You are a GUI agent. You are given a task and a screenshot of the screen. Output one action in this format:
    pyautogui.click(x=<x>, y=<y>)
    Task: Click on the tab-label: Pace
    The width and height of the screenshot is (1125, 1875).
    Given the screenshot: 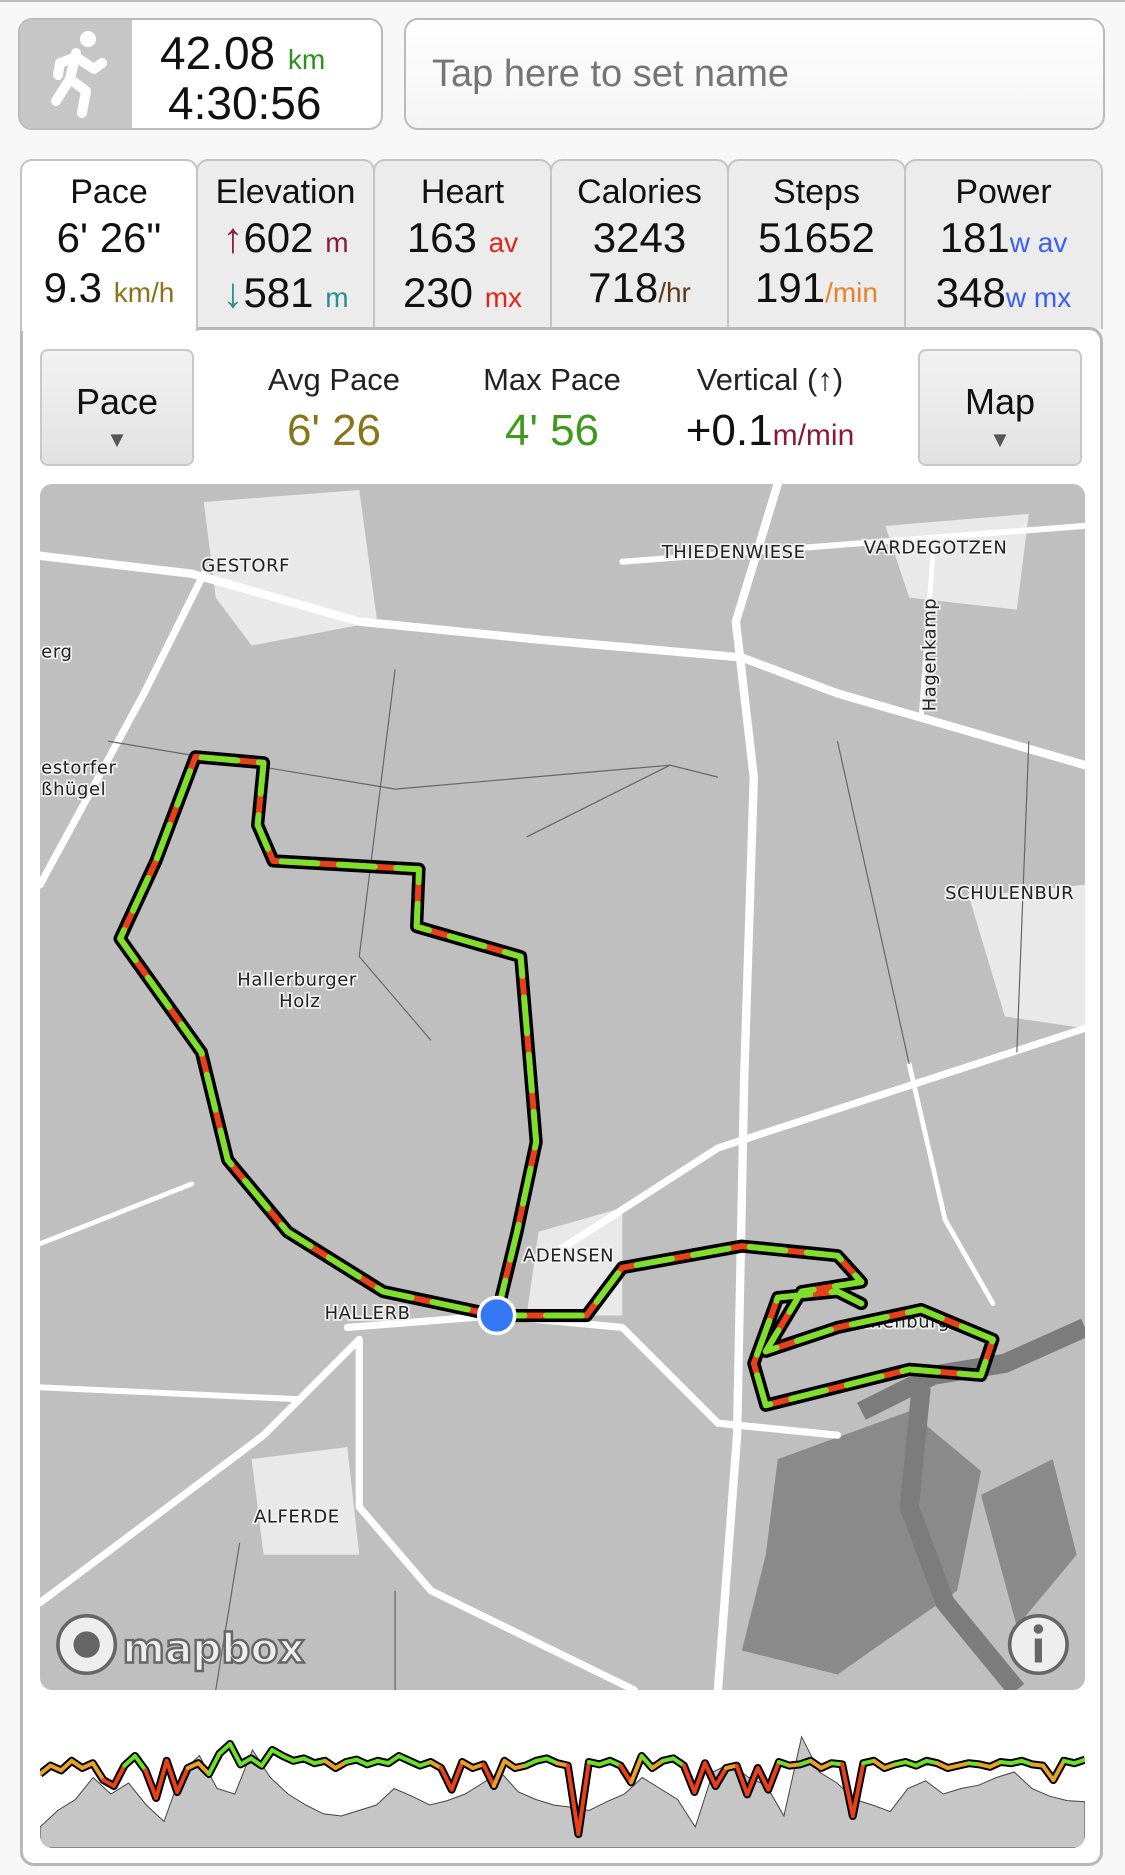 What is the action you would take?
    pyautogui.click(x=109, y=192)
    